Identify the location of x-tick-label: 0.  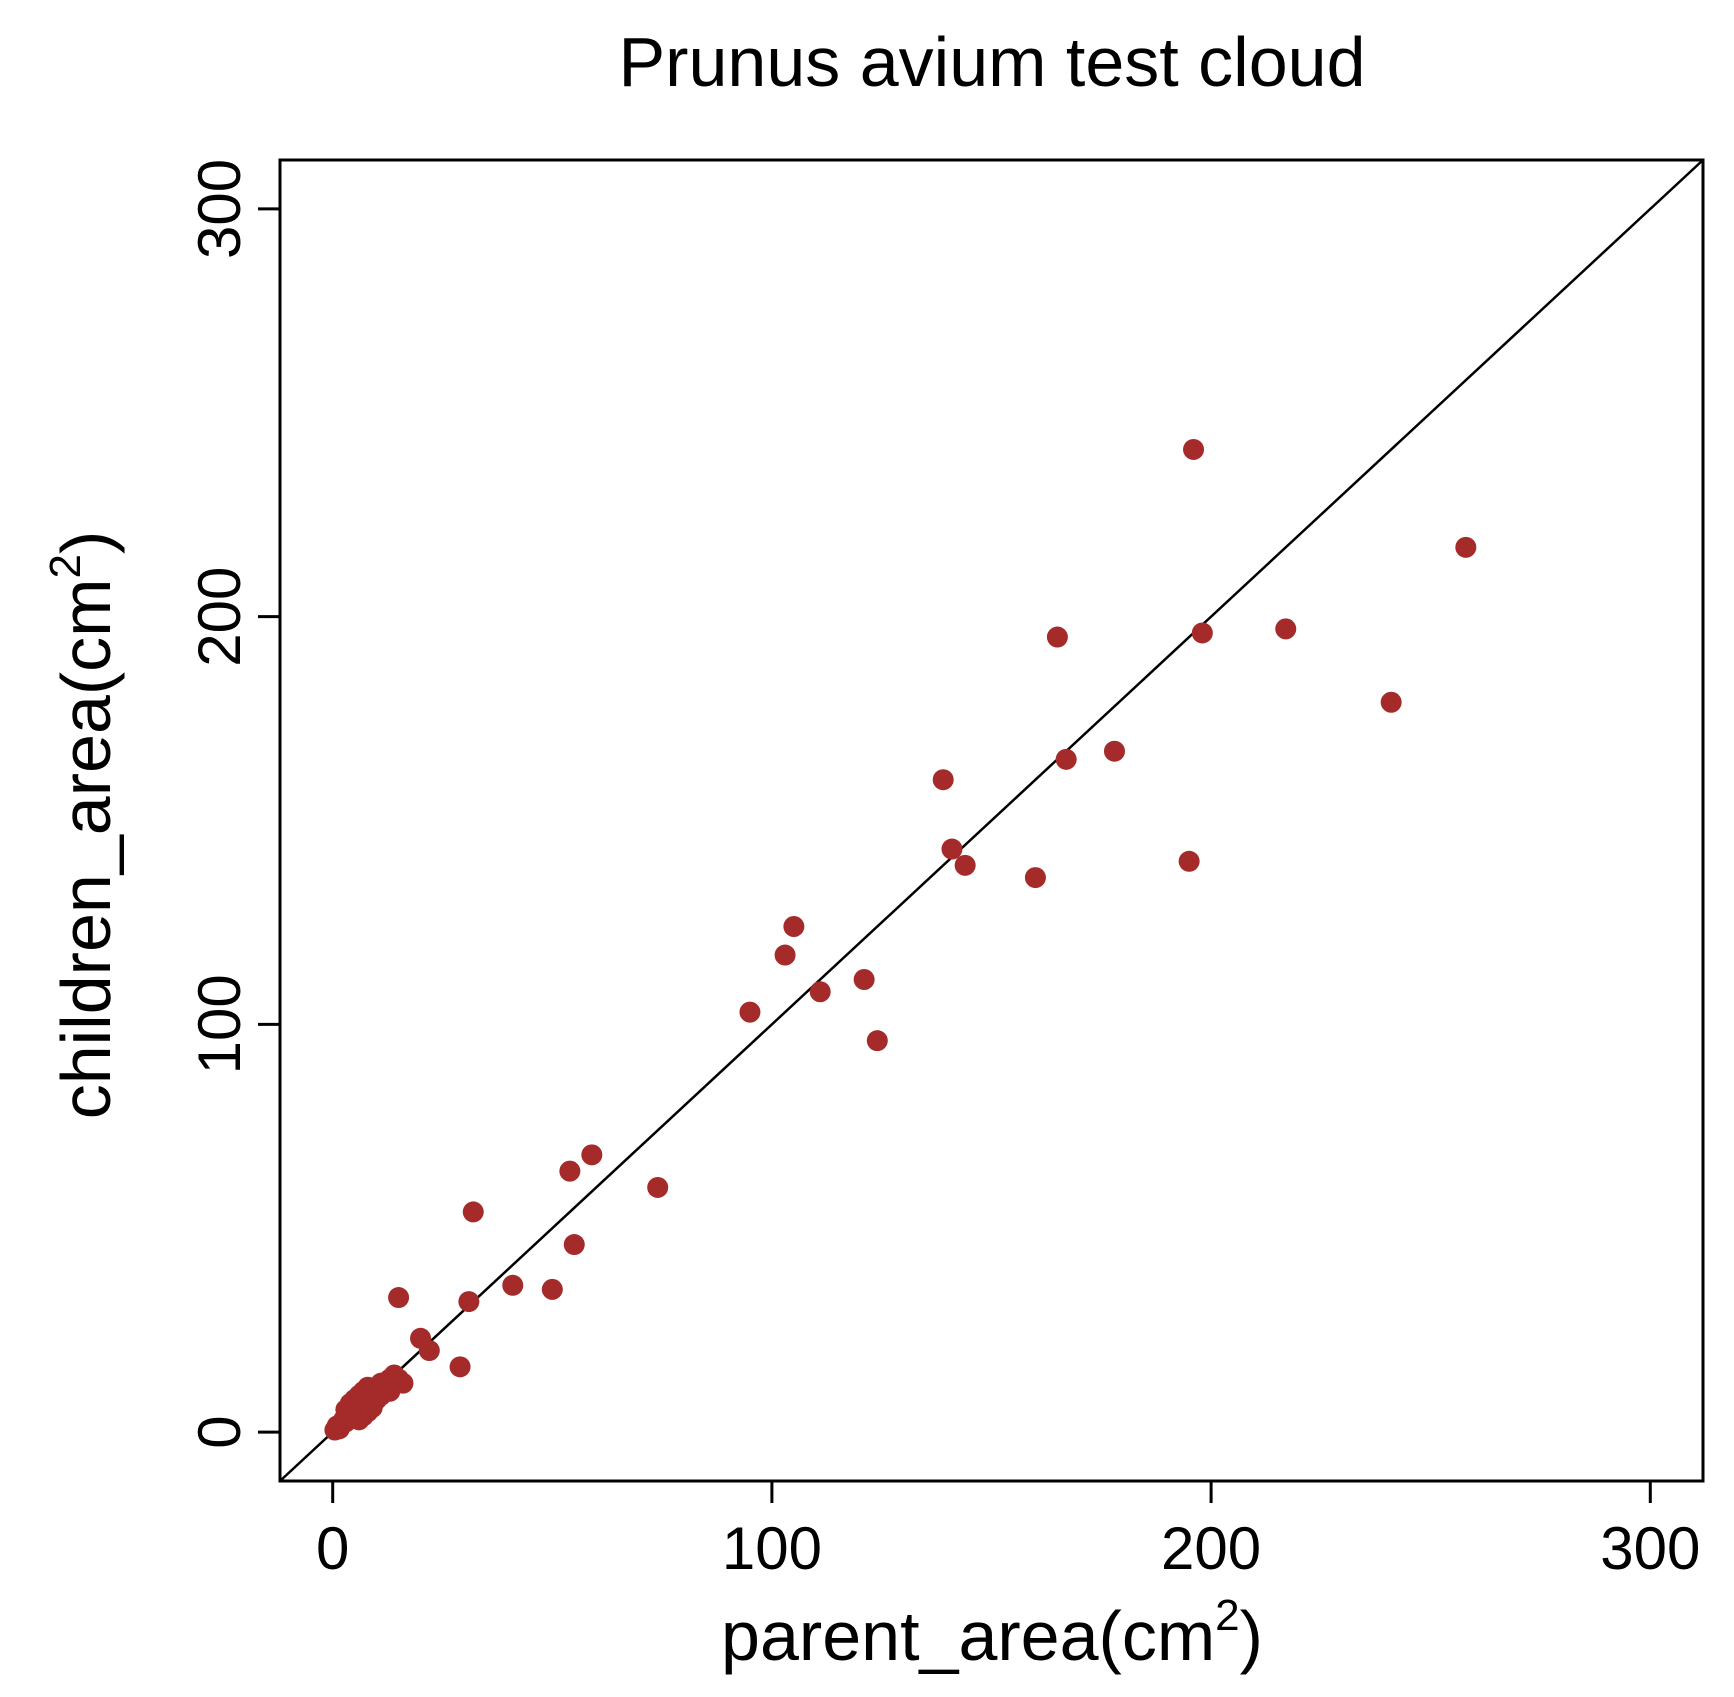
(332, 1548).